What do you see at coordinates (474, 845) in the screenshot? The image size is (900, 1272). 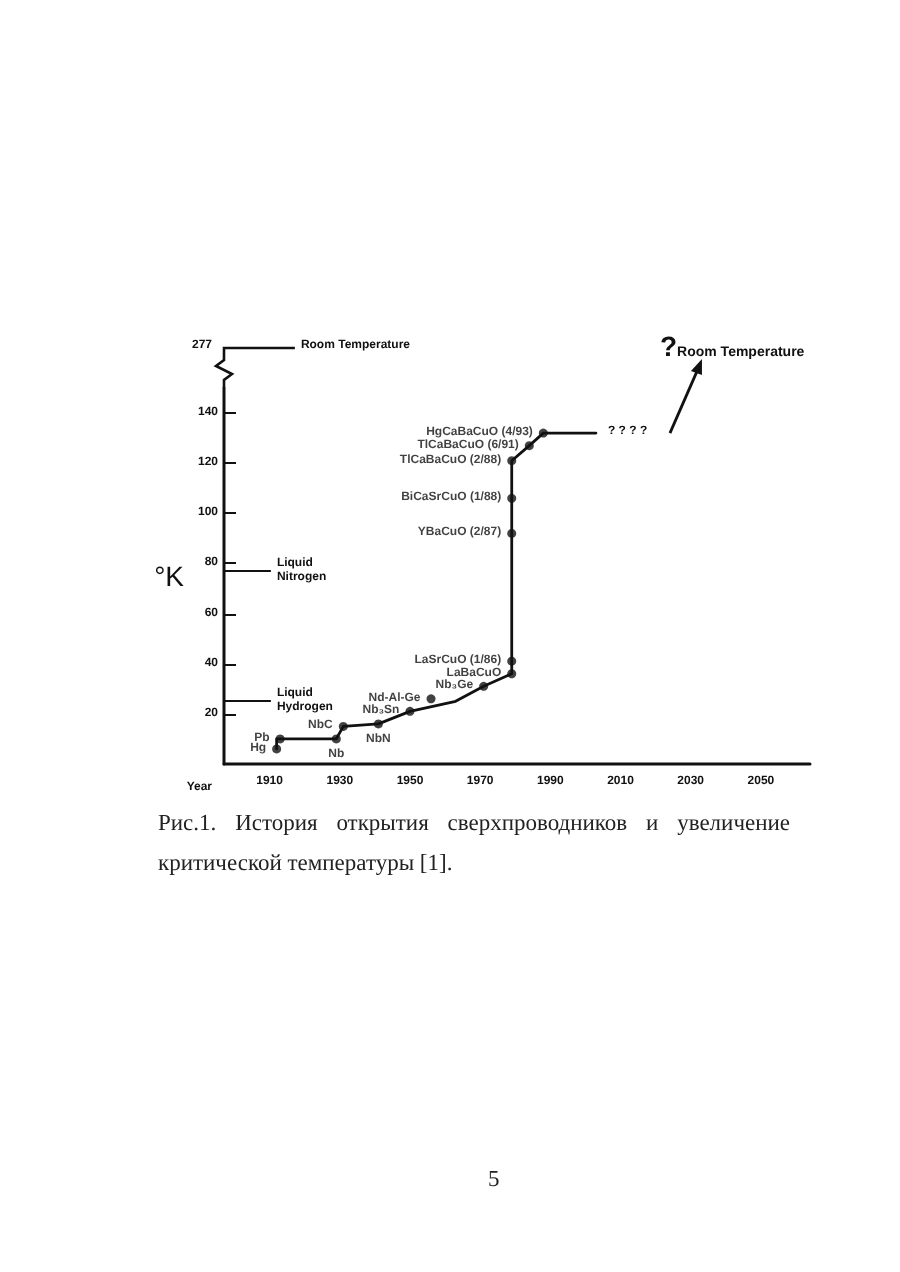 I see `text: Рис.1. История открытия сверхпроводников и увеличение критической температуры [1].` at bounding box center [474, 845].